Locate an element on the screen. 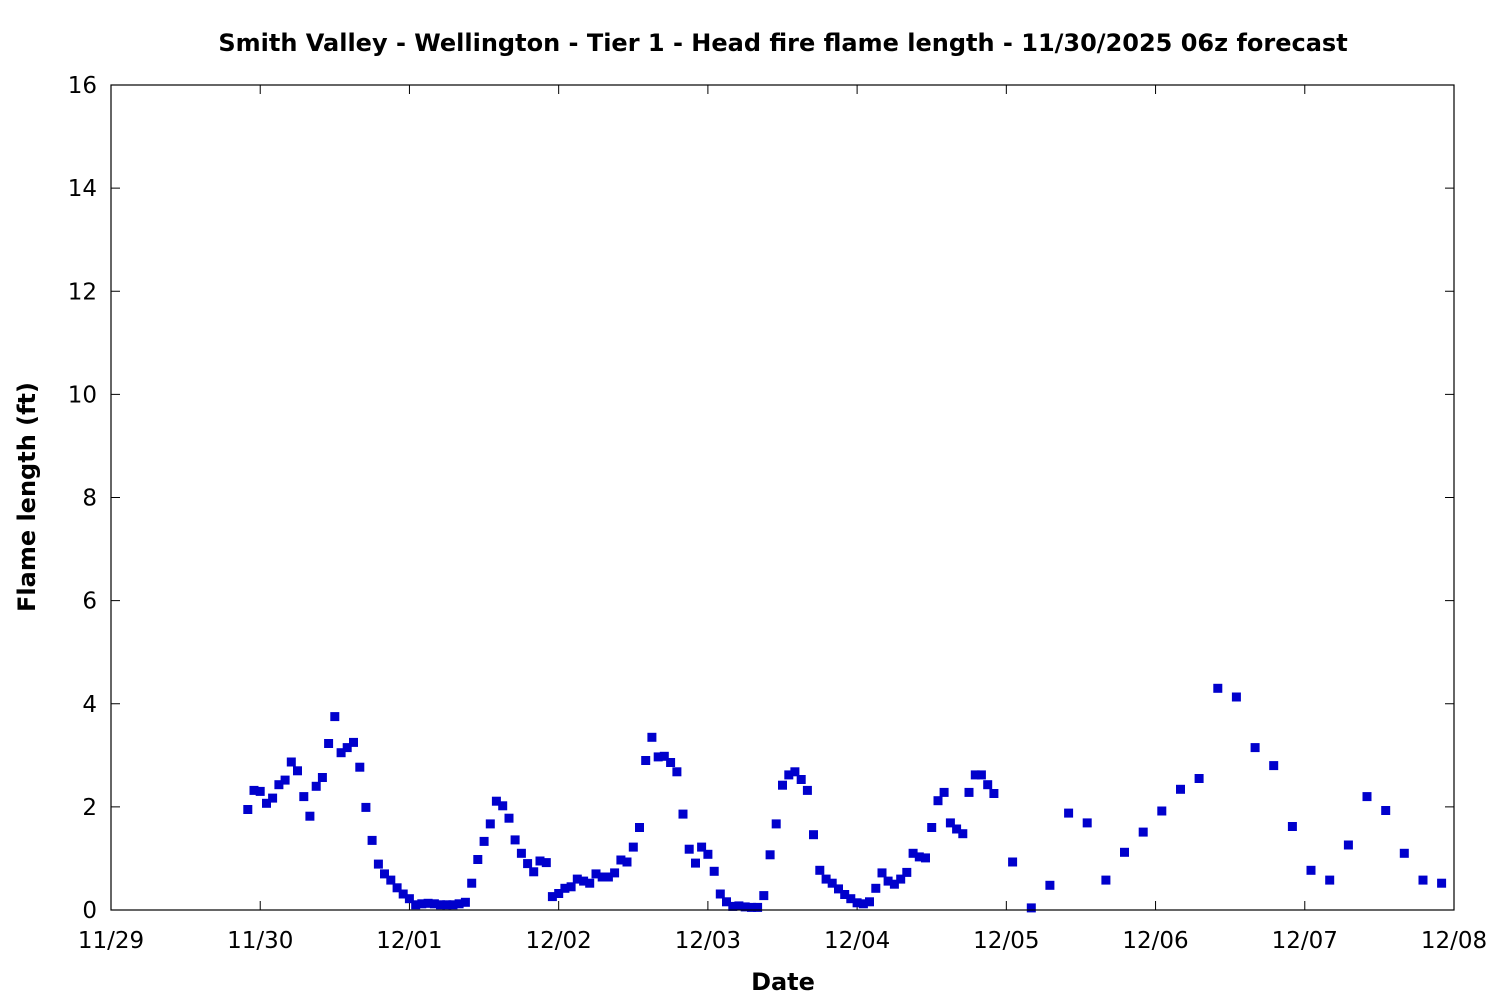 This screenshot has height=1000, width=1500. y-tick-label: 8 is located at coordinates (89, 499).